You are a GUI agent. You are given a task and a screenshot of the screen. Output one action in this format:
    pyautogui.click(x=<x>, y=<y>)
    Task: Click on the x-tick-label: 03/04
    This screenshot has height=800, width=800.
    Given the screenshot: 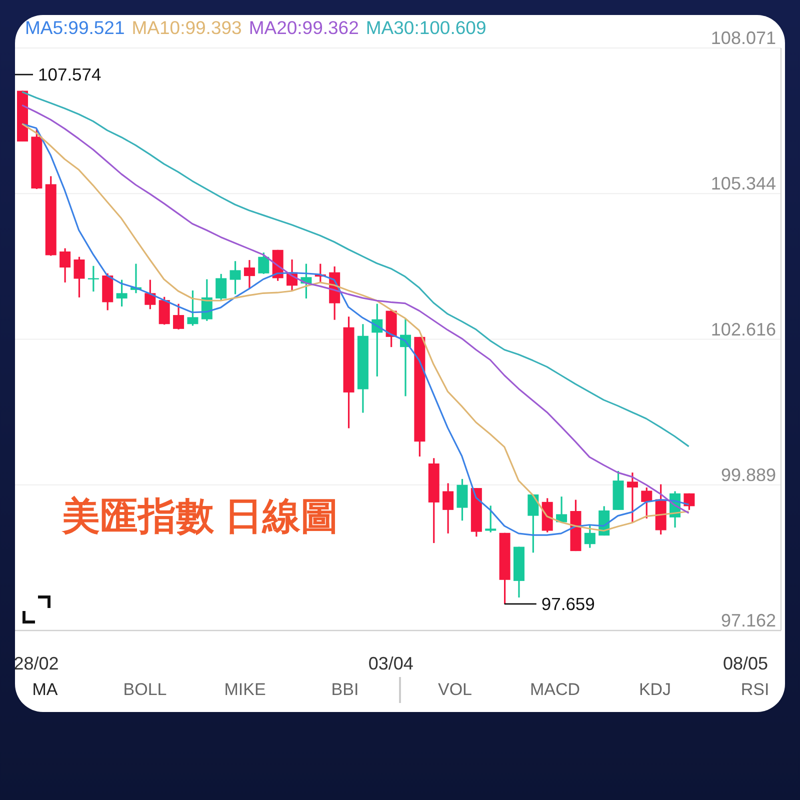 What is the action you would take?
    pyautogui.click(x=391, y=663)
    